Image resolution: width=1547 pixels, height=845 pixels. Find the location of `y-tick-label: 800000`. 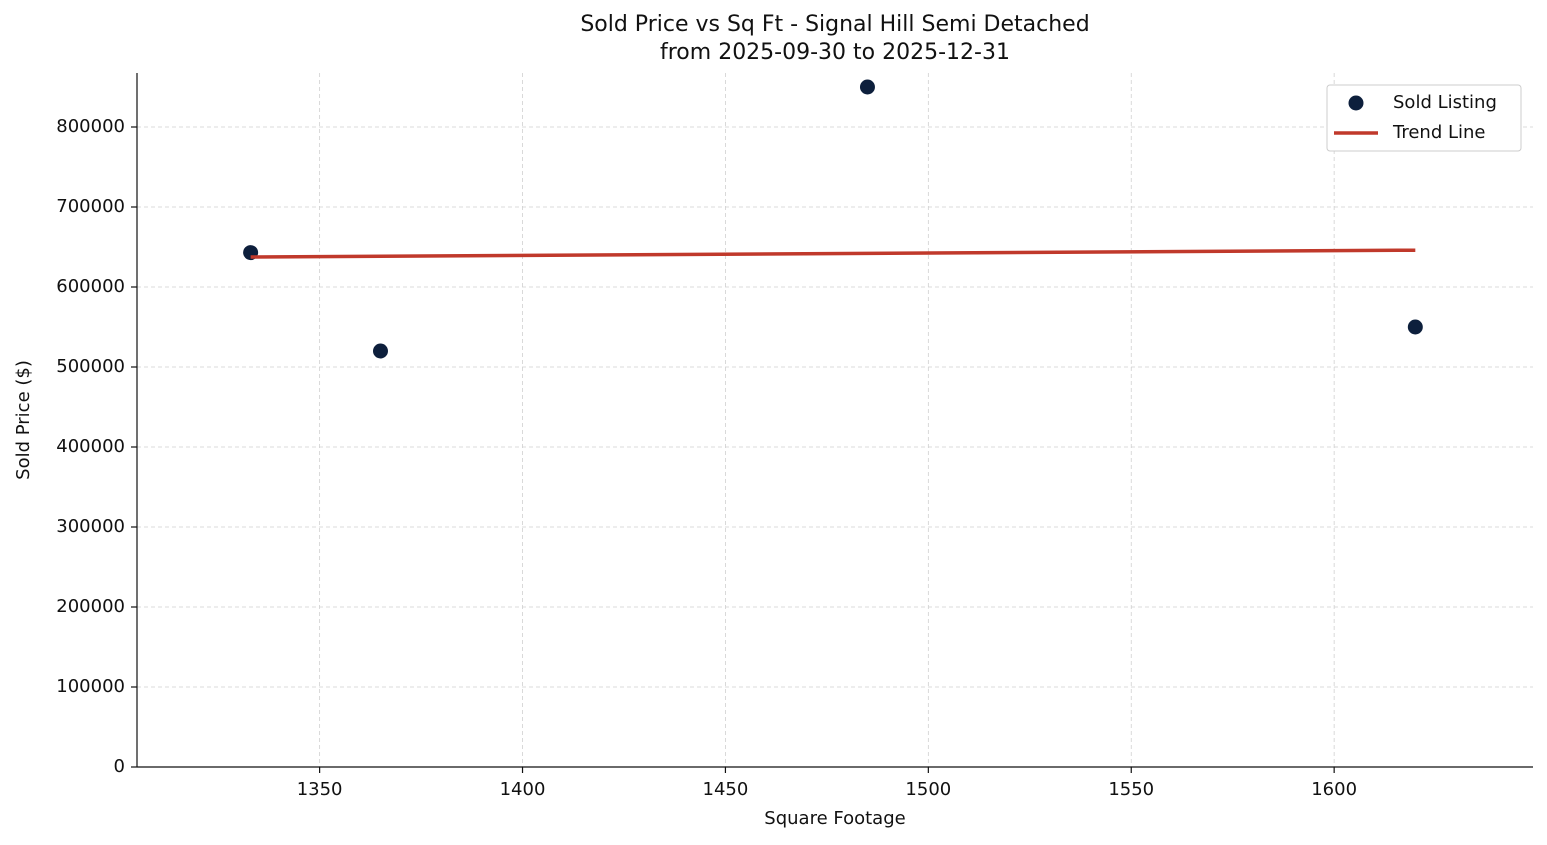

y-tick-label: 800000 is located at coordinates (90, 126).